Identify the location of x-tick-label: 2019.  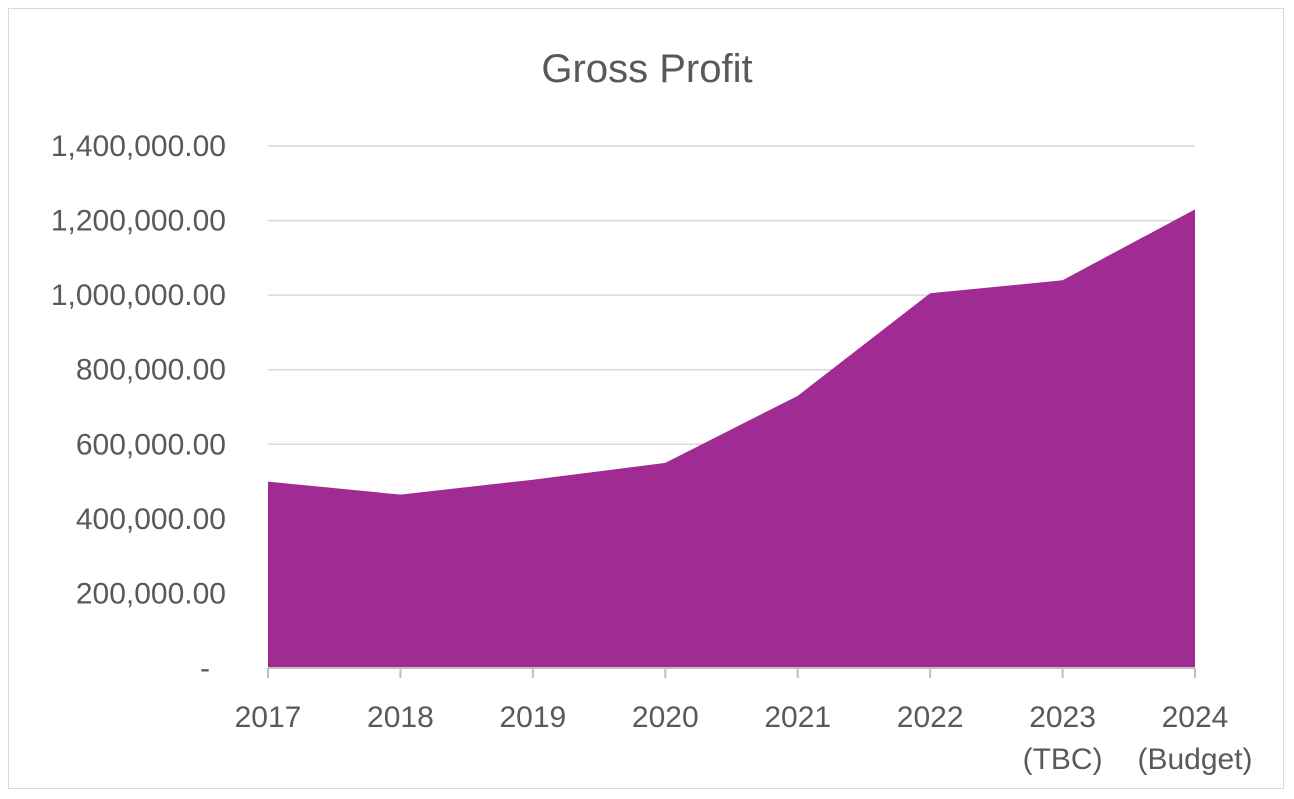
(532, 717).